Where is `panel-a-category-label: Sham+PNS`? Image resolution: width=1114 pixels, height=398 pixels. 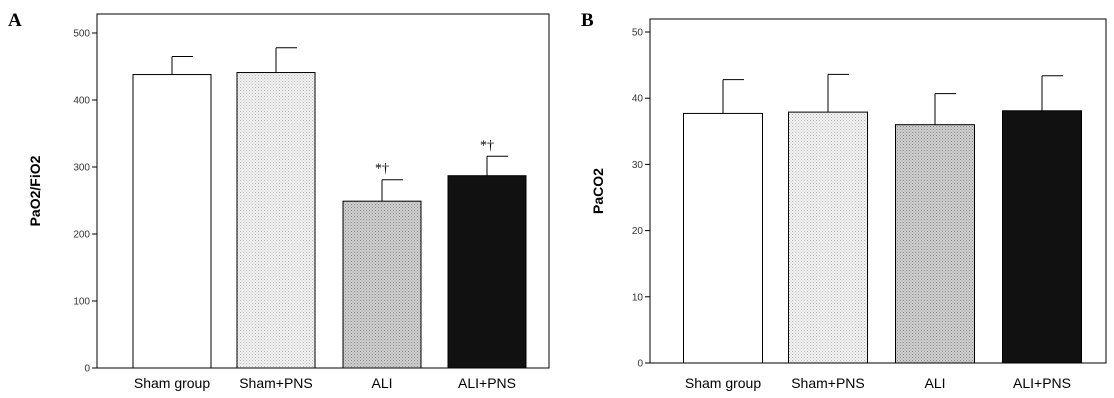 panel-a-category-label: Sham+PNS is located at coordinates (276, 383).